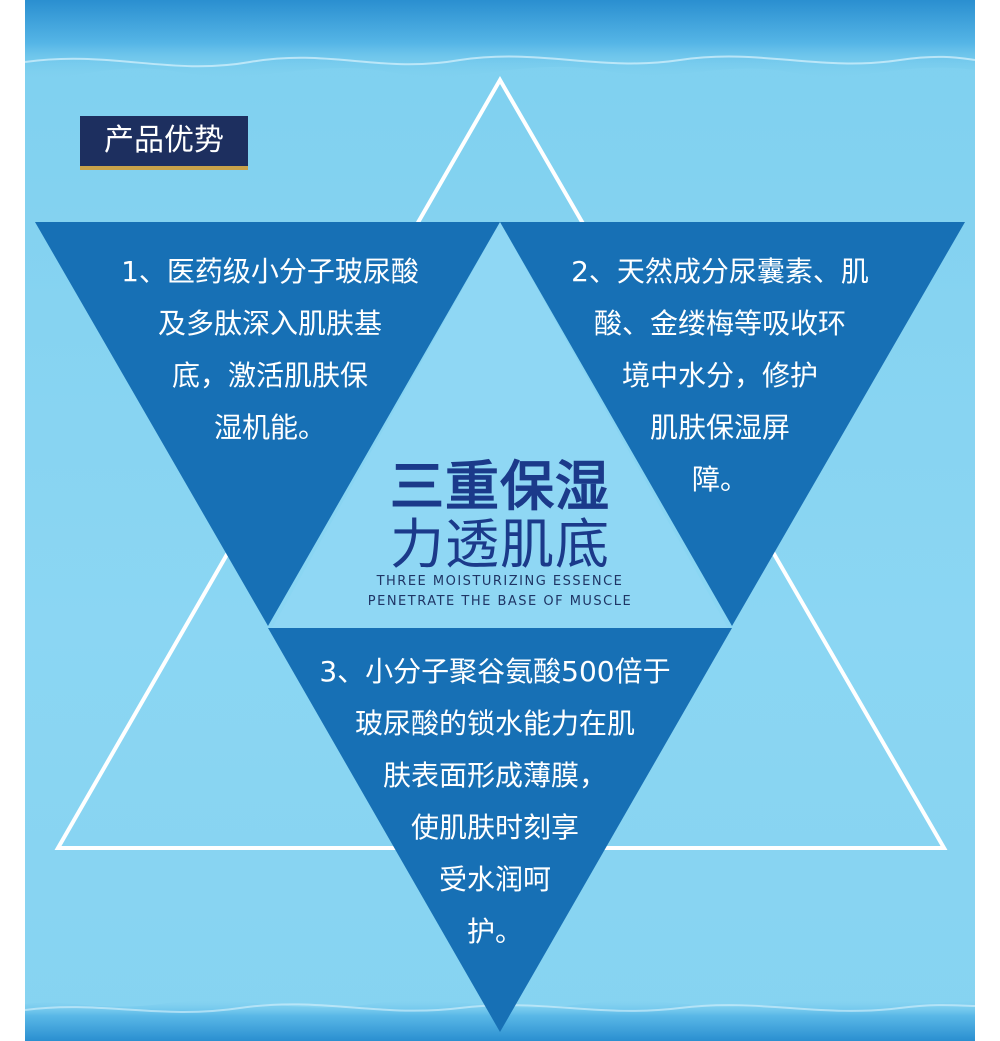 This screenshot has width=1000, height=1041. I want to click on point-1-line: 1、医药级小分子玻尿酸, so click(270, 271).